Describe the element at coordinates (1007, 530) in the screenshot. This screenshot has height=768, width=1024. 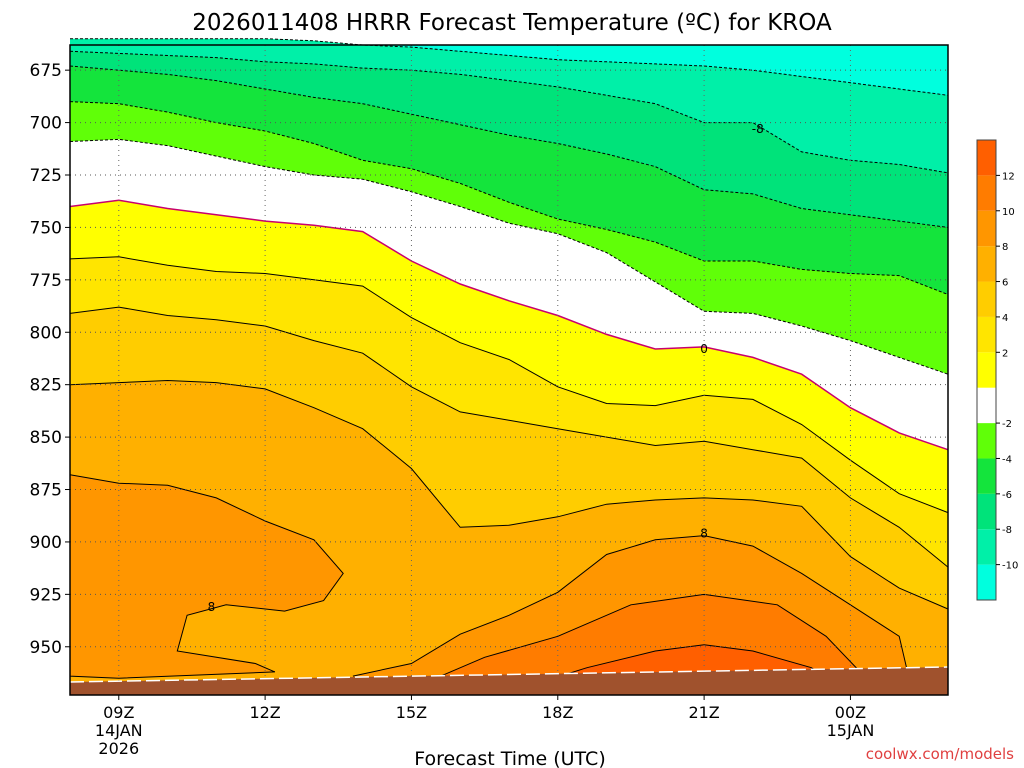
I see `colorbar-label: -8` at that location.